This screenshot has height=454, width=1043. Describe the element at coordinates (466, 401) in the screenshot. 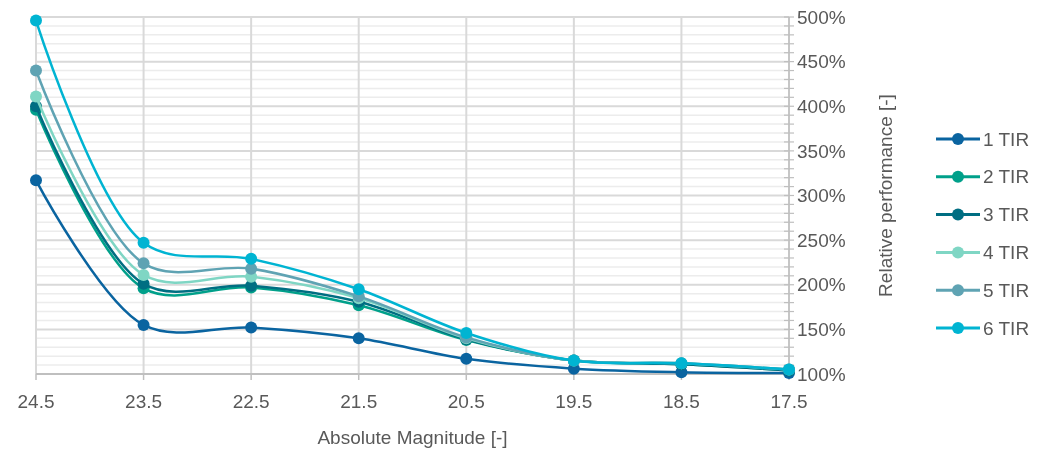

I see `x-tick-label: 20.5` at that location.